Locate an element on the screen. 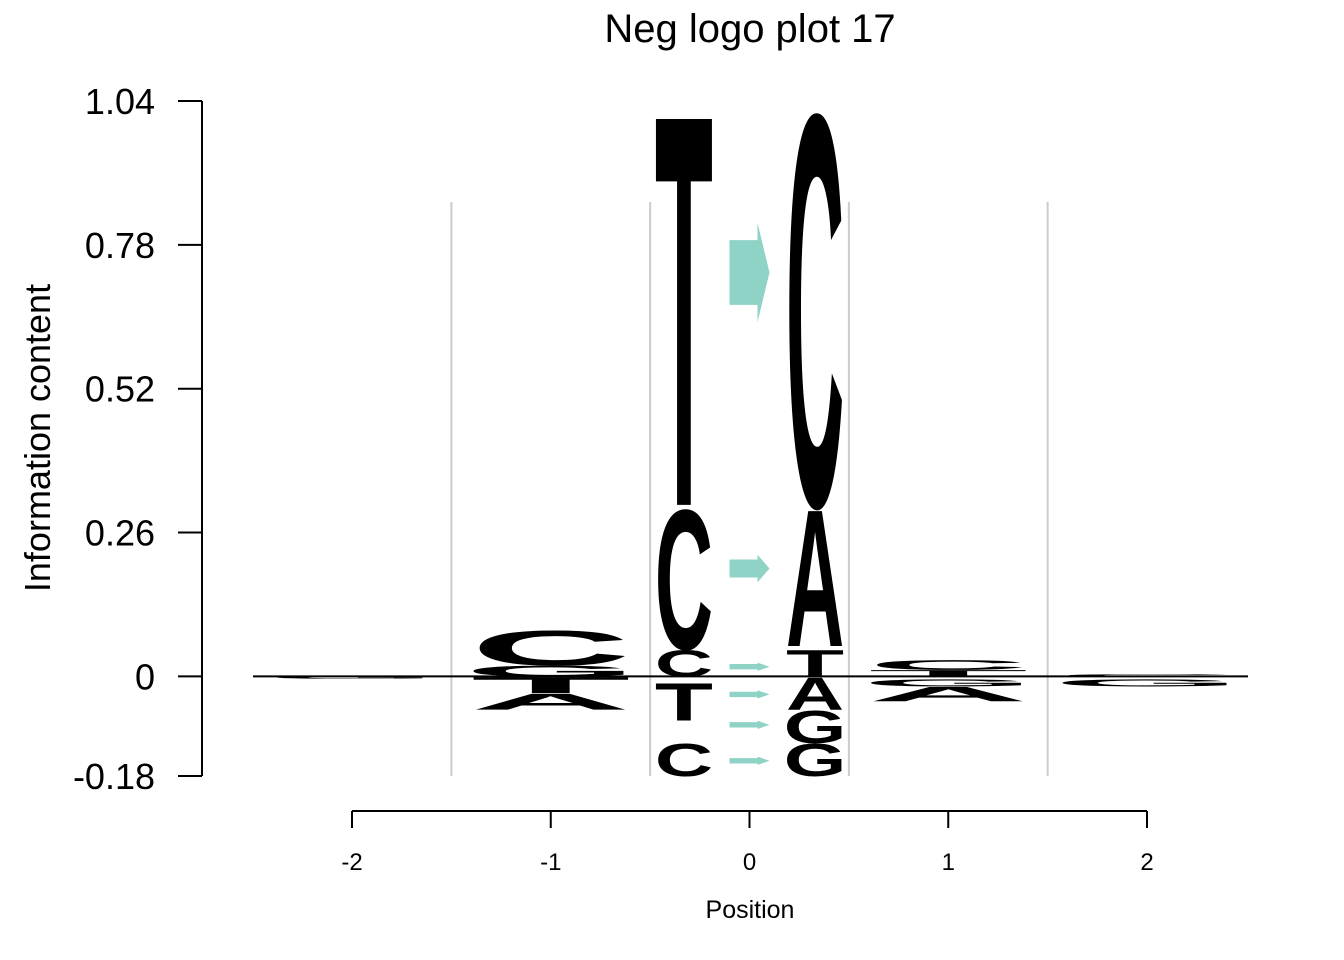 This screenshot has height=960, width=1344. x-axis: -2 -1 0 1 2 is located at coordinates (747, 843).